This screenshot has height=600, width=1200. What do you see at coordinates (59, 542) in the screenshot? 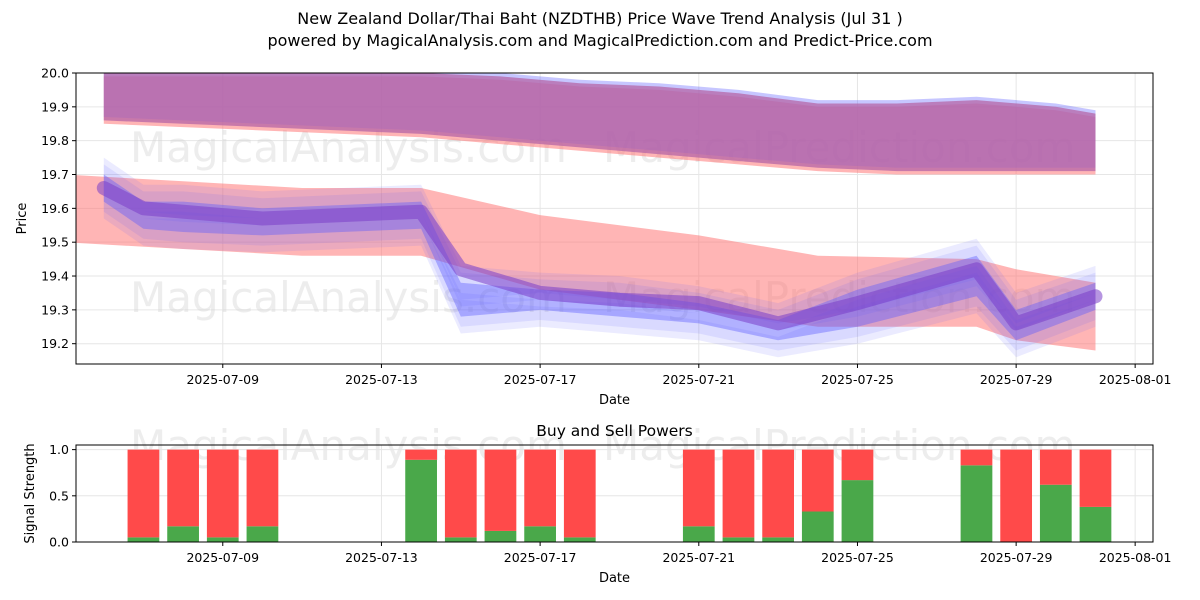
I see `bar-y-tick-label: 0.0` at bounding box center [59, 542].